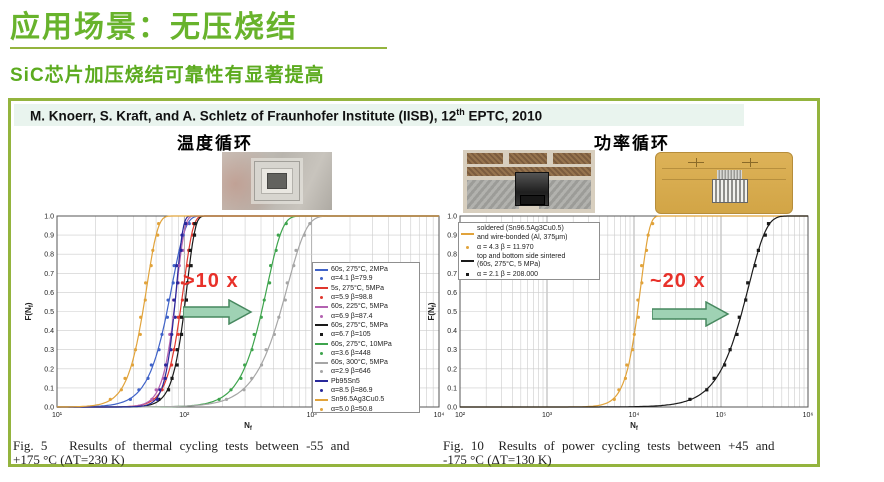 The width and height of the screenshot is (884, 482). What do you see at coordinates (57, 415) in the screenshot?
I see `svg-text: 10¹` at bounding box center [57, 415].